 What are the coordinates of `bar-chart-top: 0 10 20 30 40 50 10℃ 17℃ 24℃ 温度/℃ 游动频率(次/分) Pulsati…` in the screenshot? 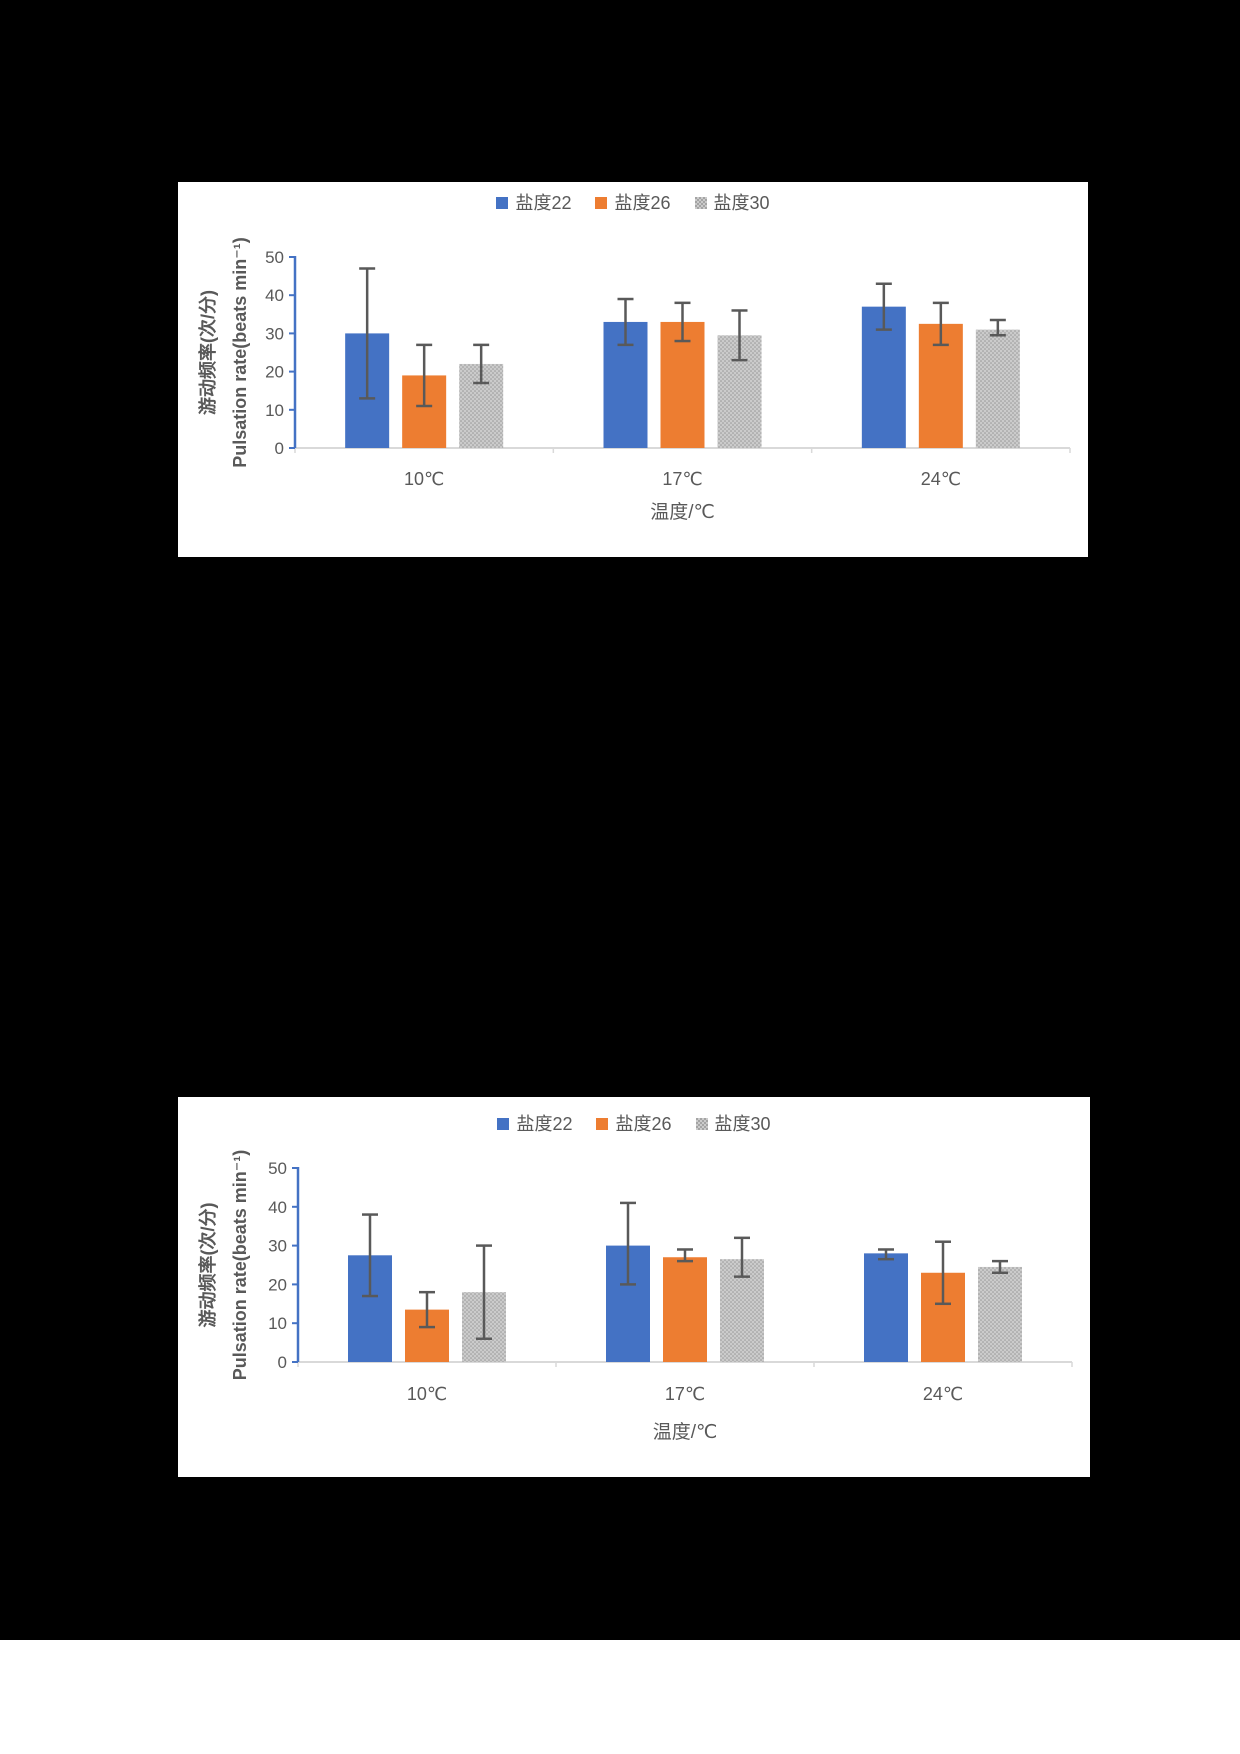 It's located at (634, 380).